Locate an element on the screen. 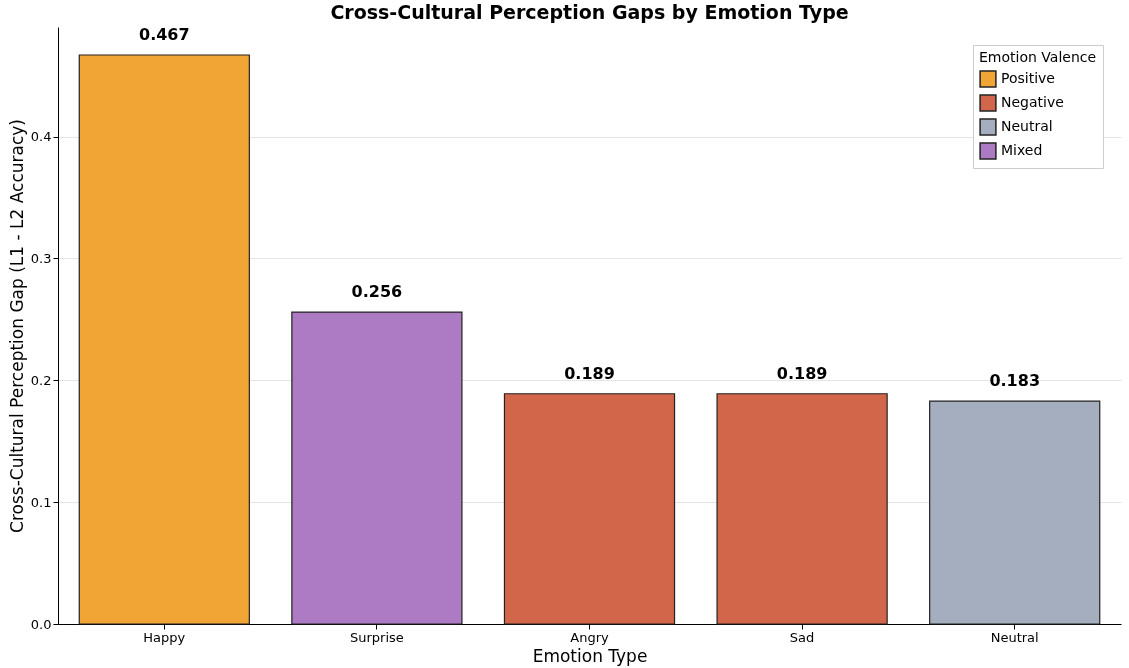 The height and width of the screenshot is (668, 1129). x-tick-label: Happy is located at coordinates (164, 637).